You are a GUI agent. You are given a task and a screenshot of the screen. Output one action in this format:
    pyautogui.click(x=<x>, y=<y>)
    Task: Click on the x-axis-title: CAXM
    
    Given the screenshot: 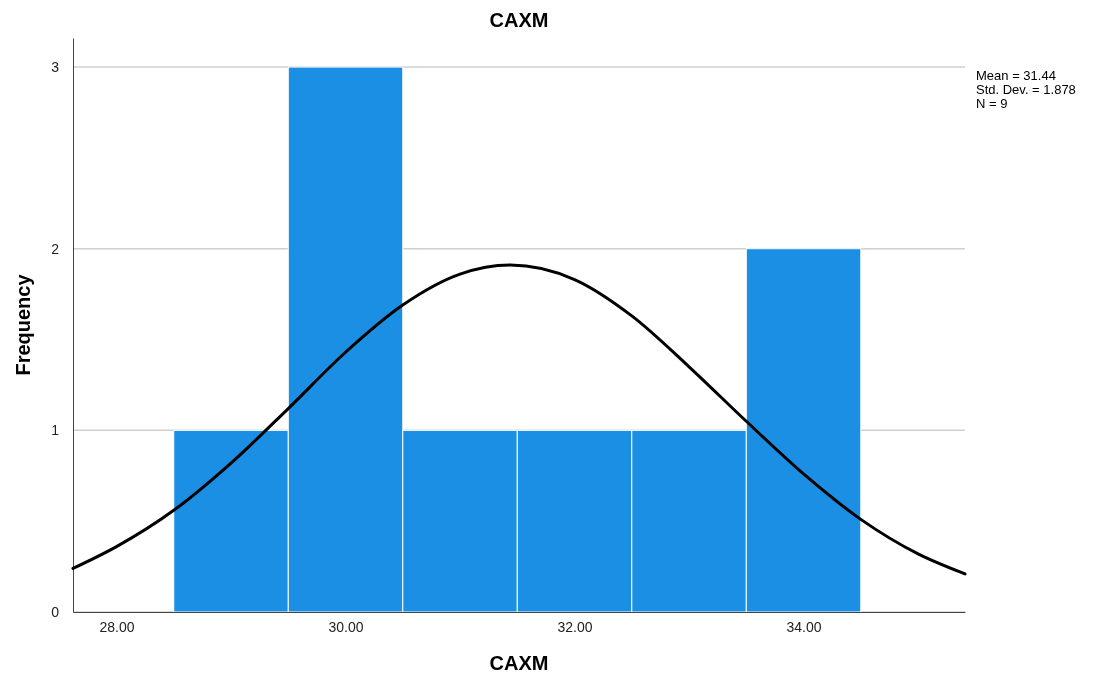 What is the action you would take?
    pyautogui.click(x=519, y=663)
    